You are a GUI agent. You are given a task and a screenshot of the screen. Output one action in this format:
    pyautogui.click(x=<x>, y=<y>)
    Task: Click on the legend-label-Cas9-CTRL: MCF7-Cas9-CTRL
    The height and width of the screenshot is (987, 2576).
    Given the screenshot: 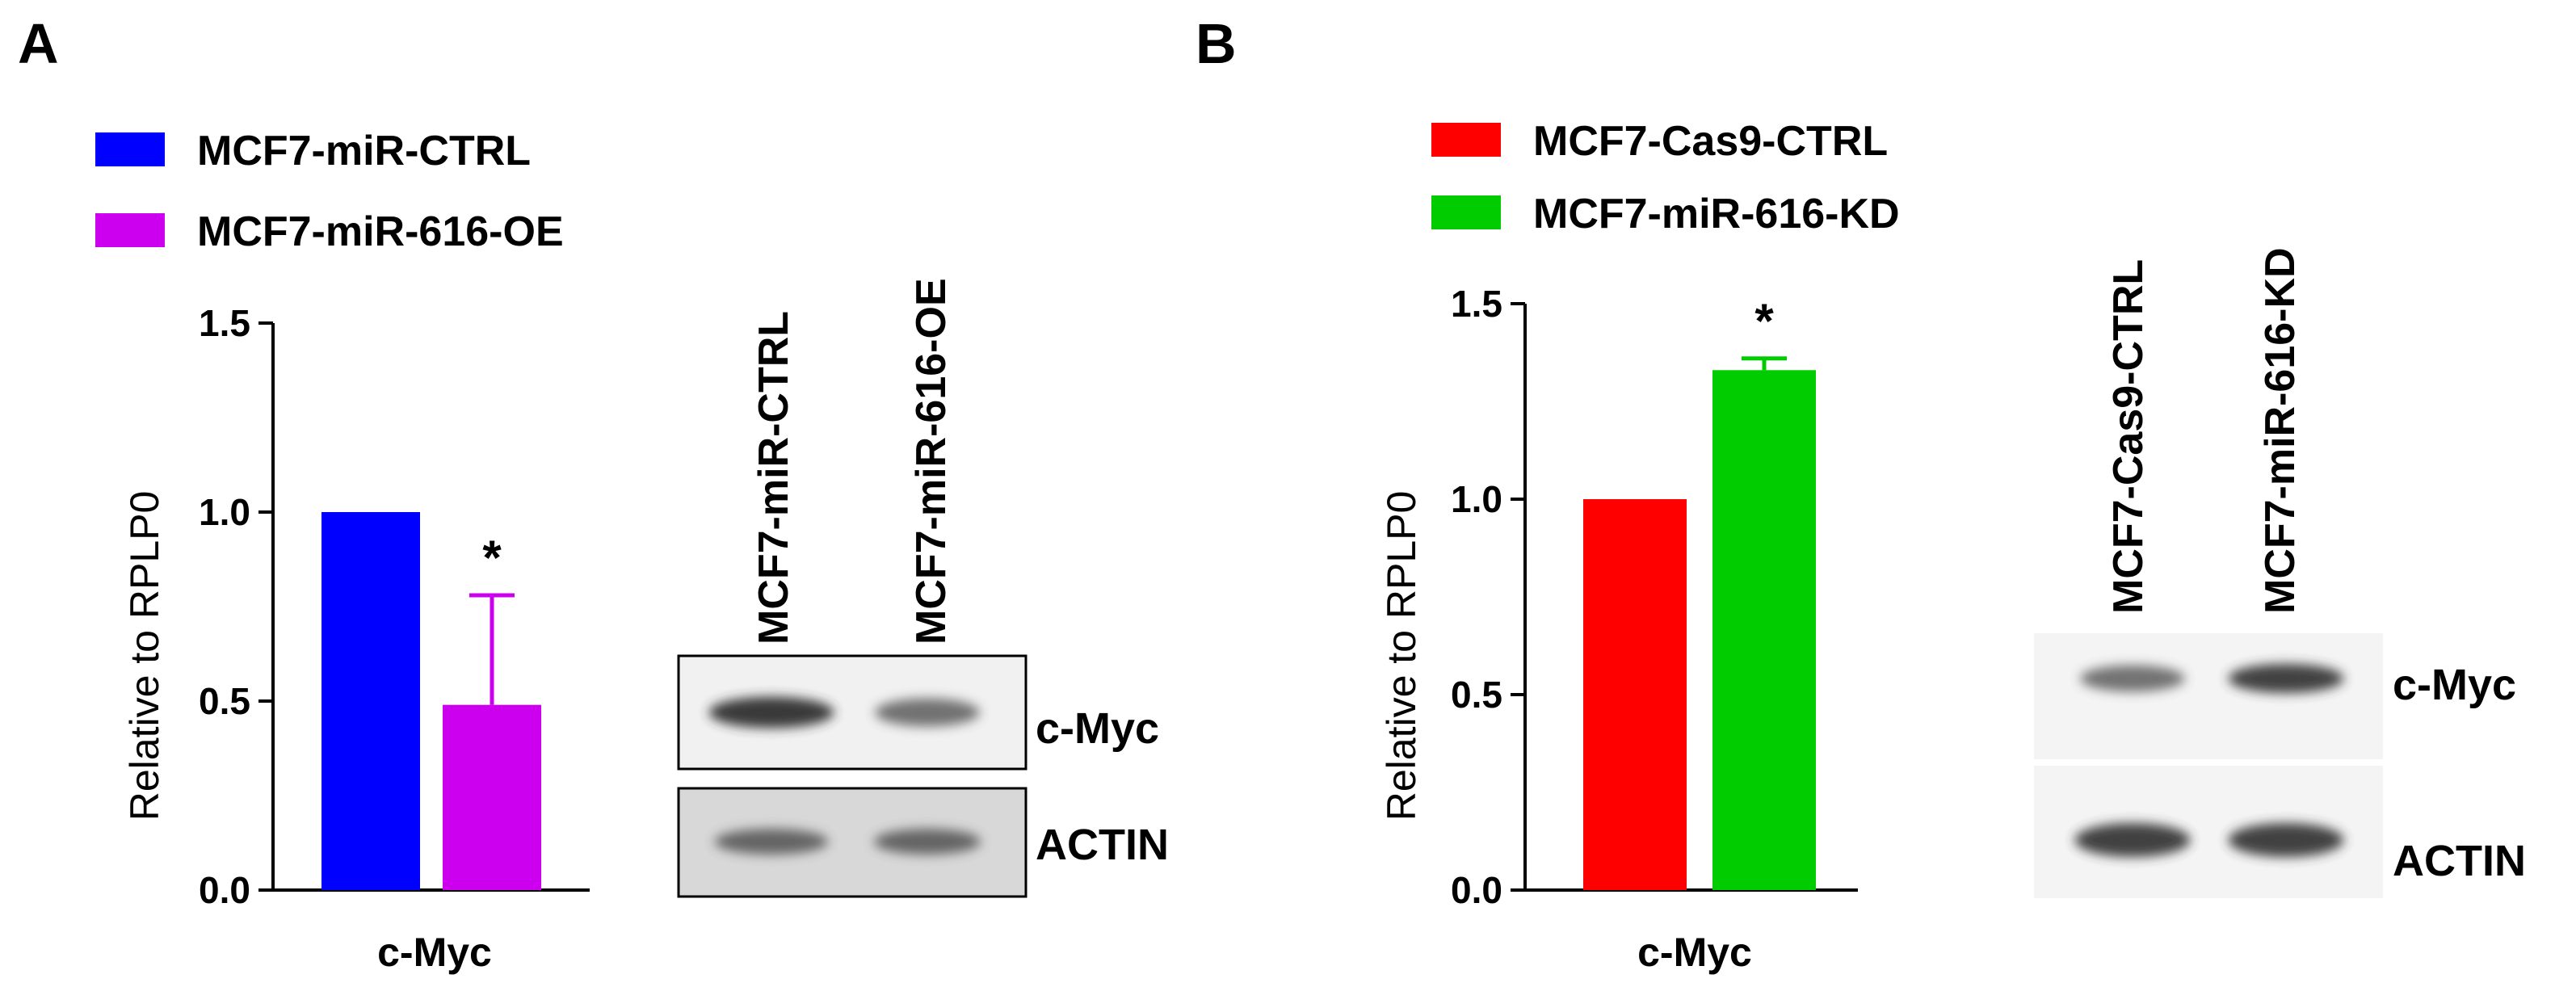 What is the action you would take?
    pyautogui.click(x=1711, y=141)
    